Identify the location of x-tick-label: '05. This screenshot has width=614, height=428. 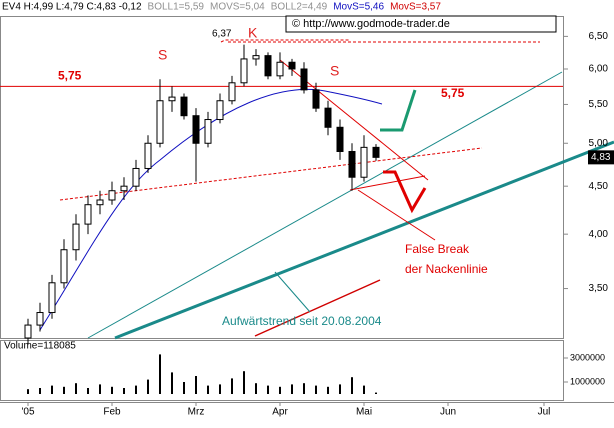
(27, 412).